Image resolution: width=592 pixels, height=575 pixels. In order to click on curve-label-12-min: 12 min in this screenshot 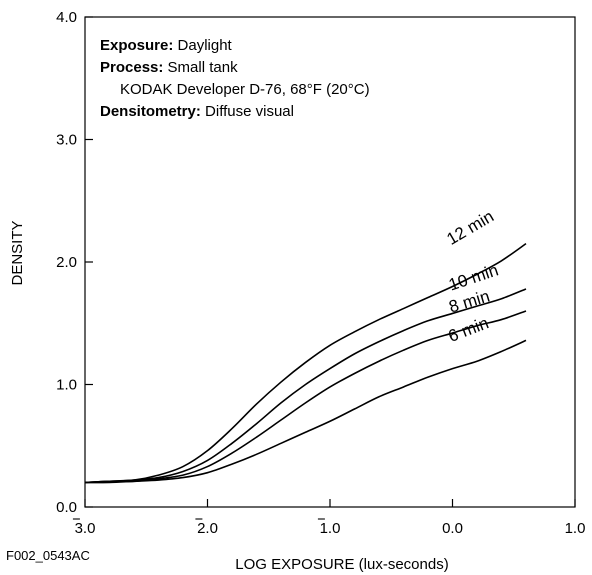, I will do `click(470, 228)`.